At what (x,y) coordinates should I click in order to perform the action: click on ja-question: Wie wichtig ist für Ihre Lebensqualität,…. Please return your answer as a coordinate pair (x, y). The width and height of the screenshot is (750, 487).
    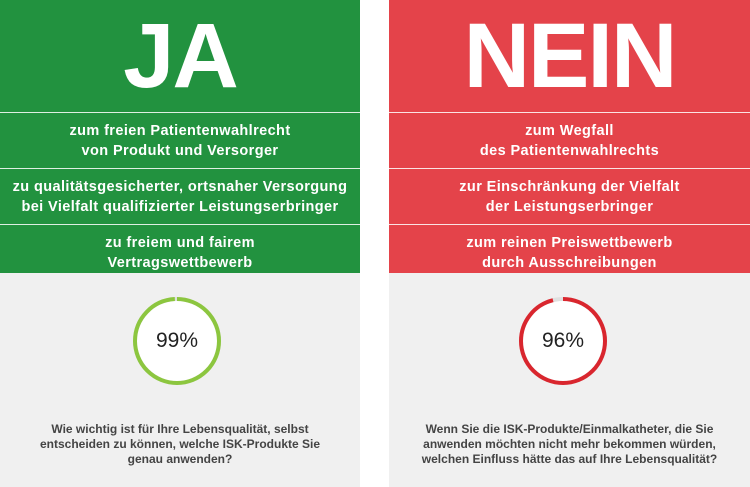
    Looking at the image, I should click on (180, 444).